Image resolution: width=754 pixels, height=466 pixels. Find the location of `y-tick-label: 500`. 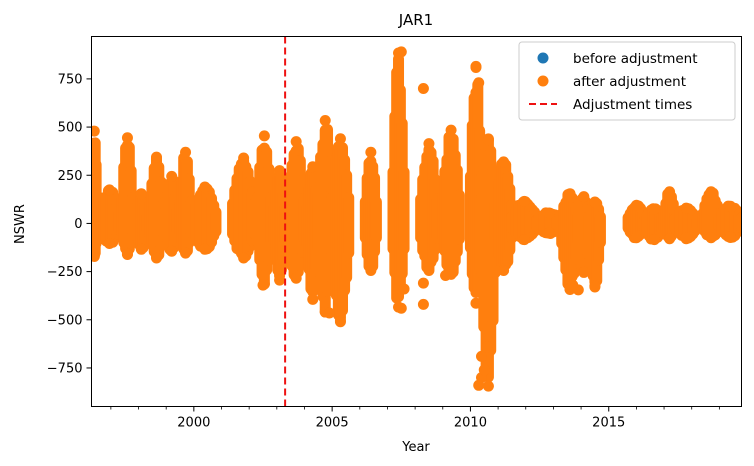

y-tick-label: 500 is located at coordinates (70, 128).